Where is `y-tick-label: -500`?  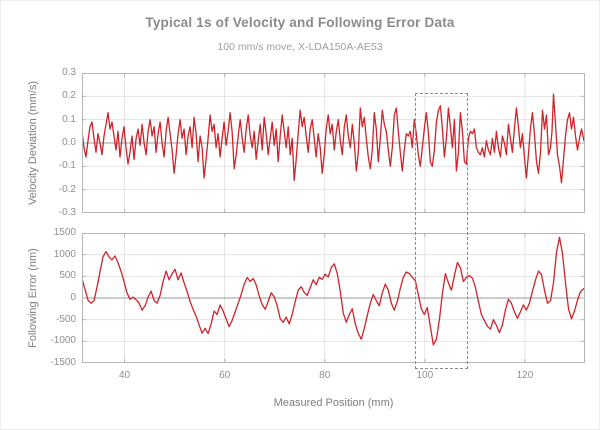
y-tick-label: -500 is located at coordinates (65, 319).